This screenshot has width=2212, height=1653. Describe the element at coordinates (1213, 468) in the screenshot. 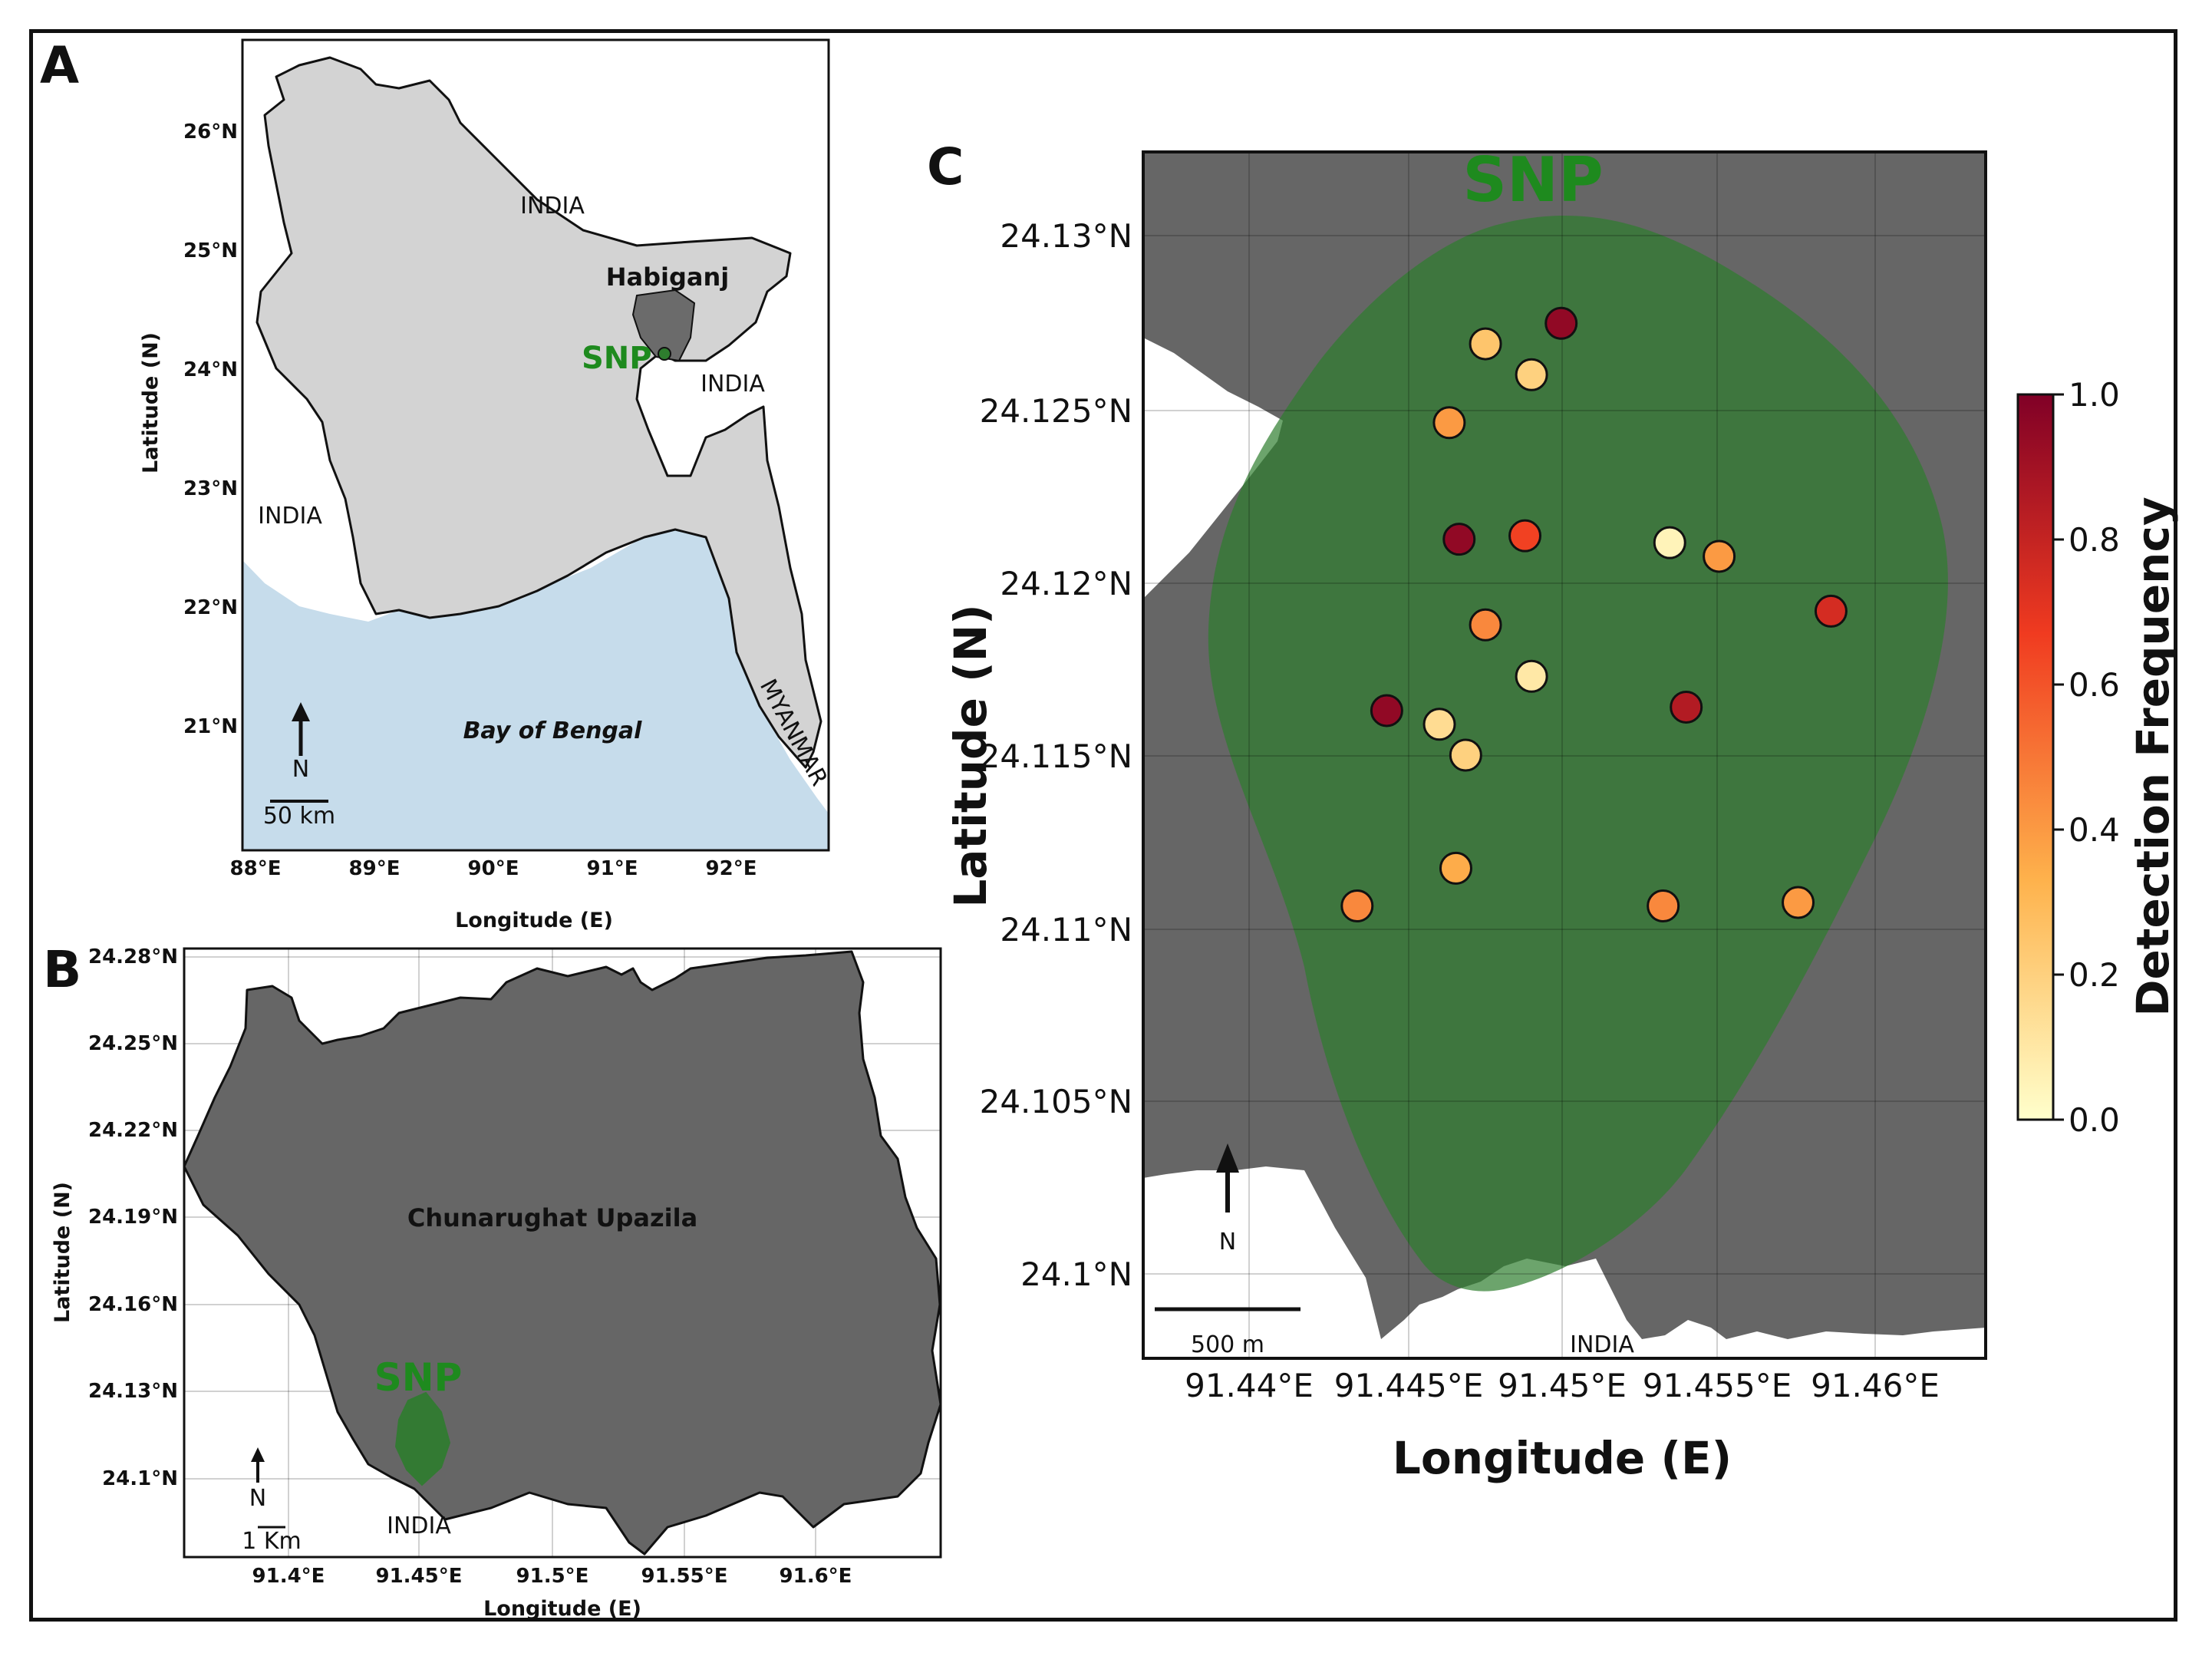

I see `india-area-northwest` at that location.